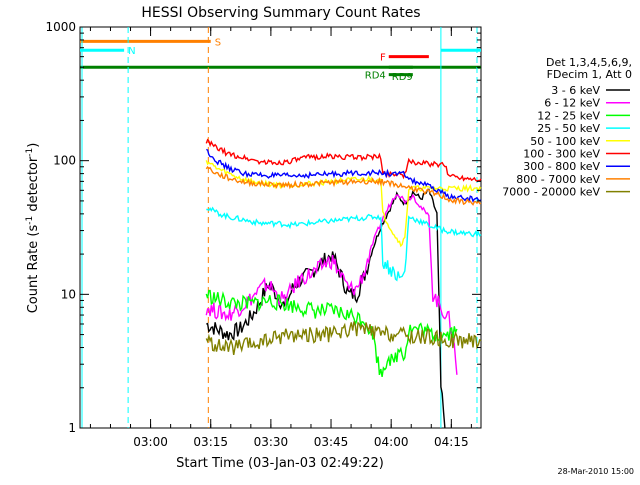 This screenshot has width=640, height=485. What do you see at coordinates (568, 115) in the screenshot?
I see `legend-item-label: 12 - 25 keV` at bounding box center [568, 115].